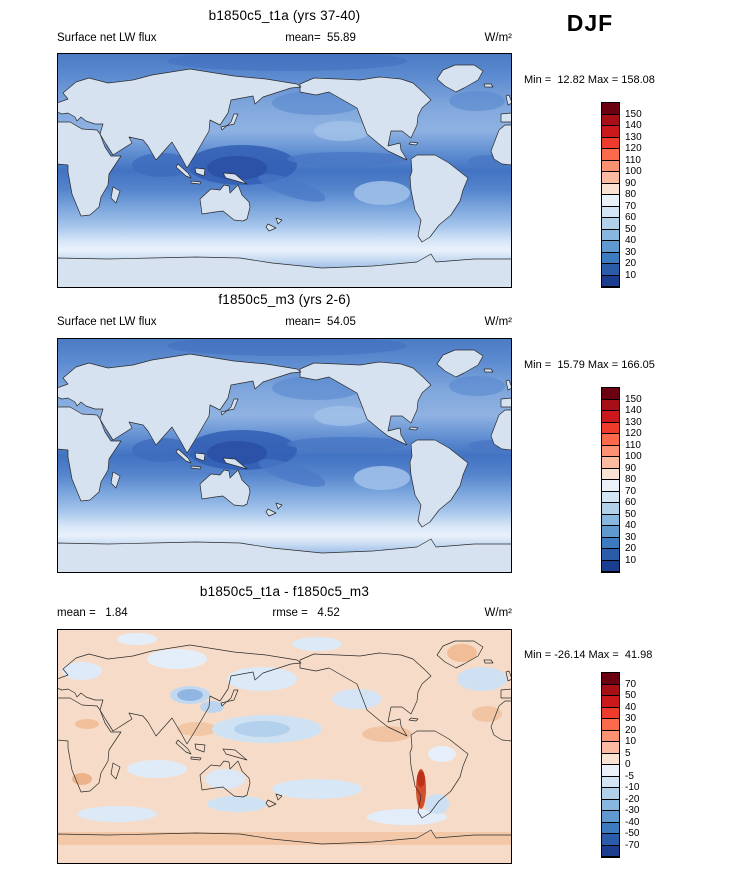 Image resolution: width=733 pixels, height=872 pixels. Describe the element at coordinates (284, 591) in the screenshot. I see `panel3-title: b1850c5_t1a - f1850c5_m3` at that location.